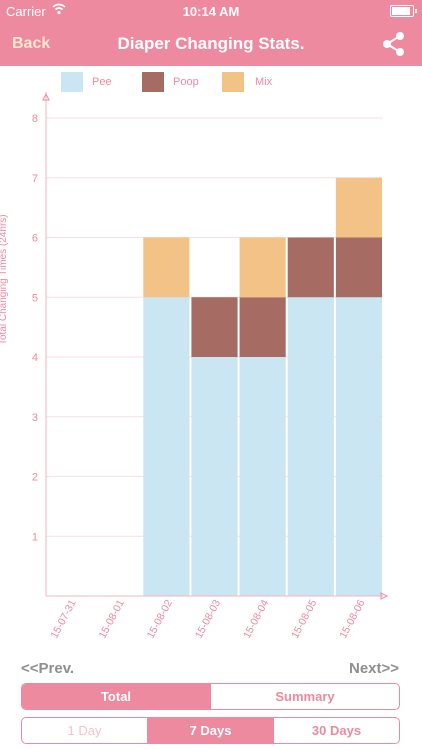  I want to click on navigation-bar: Back Diaper Changing Stats., so click(211, 44).